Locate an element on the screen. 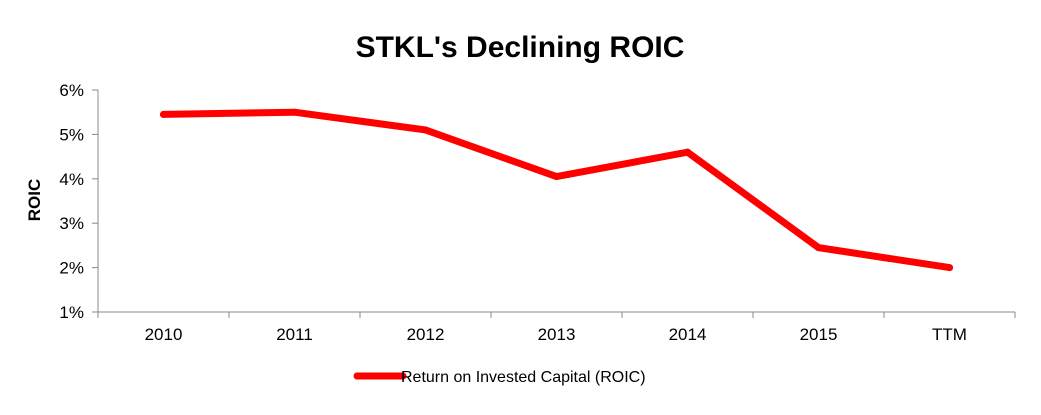  x-tick-label: 2013 is located at coordinates (557, 334).